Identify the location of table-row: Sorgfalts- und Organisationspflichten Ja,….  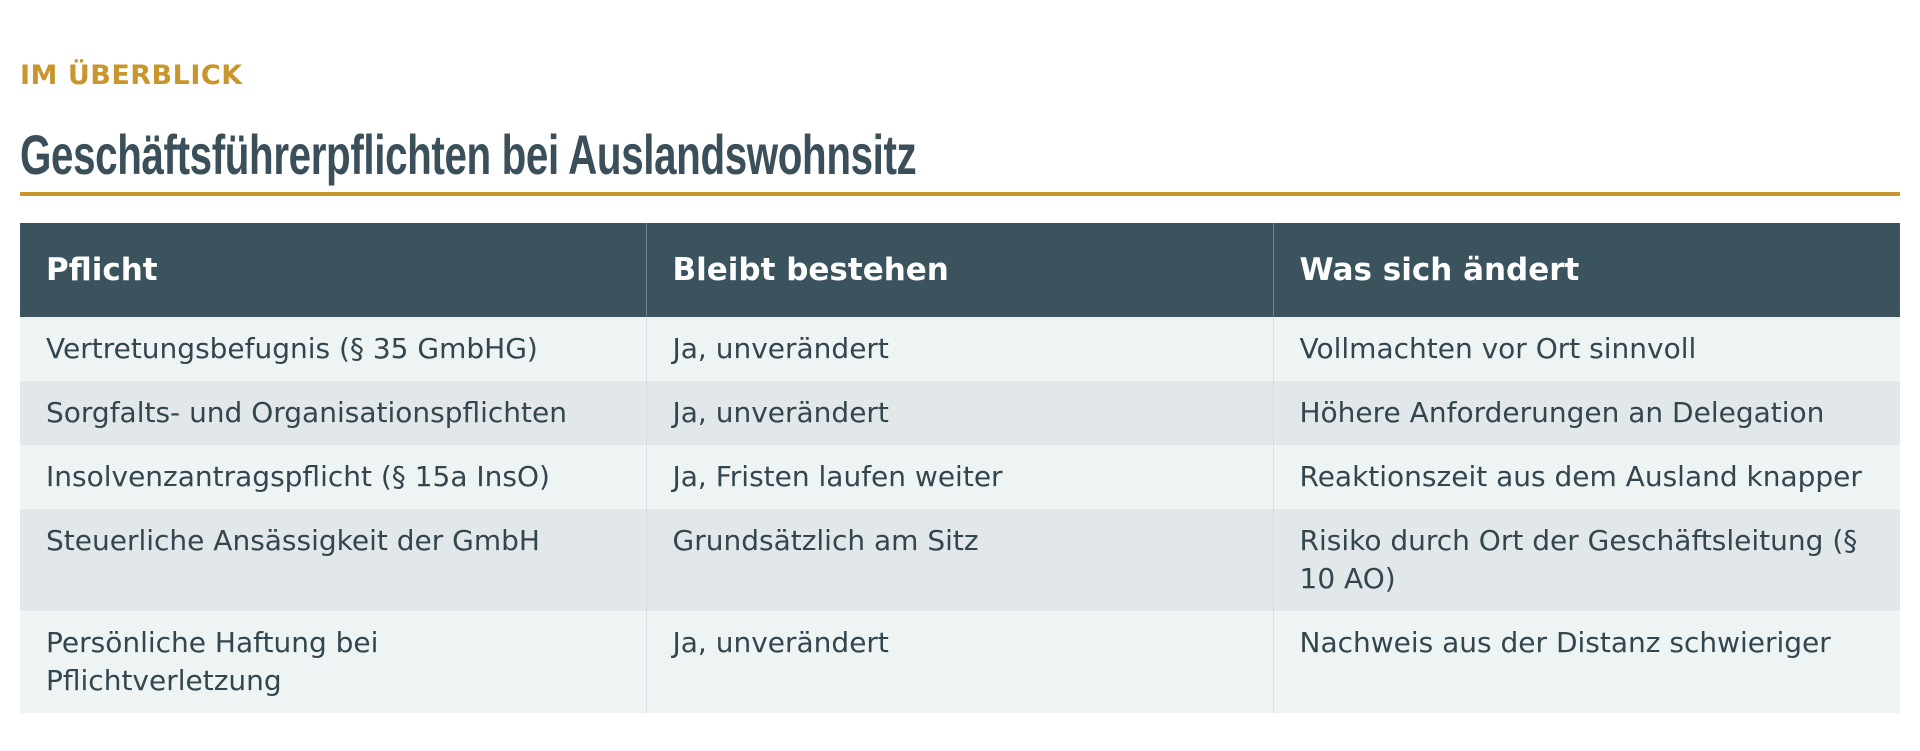
(960, 413).